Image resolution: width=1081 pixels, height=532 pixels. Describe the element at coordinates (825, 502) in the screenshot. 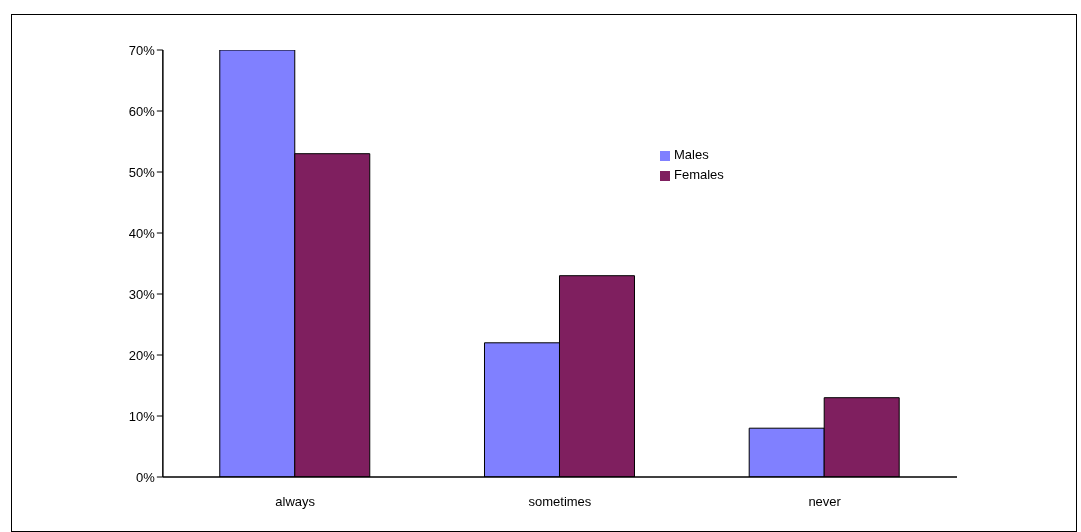

I see `x-tick-label: never` at that location.